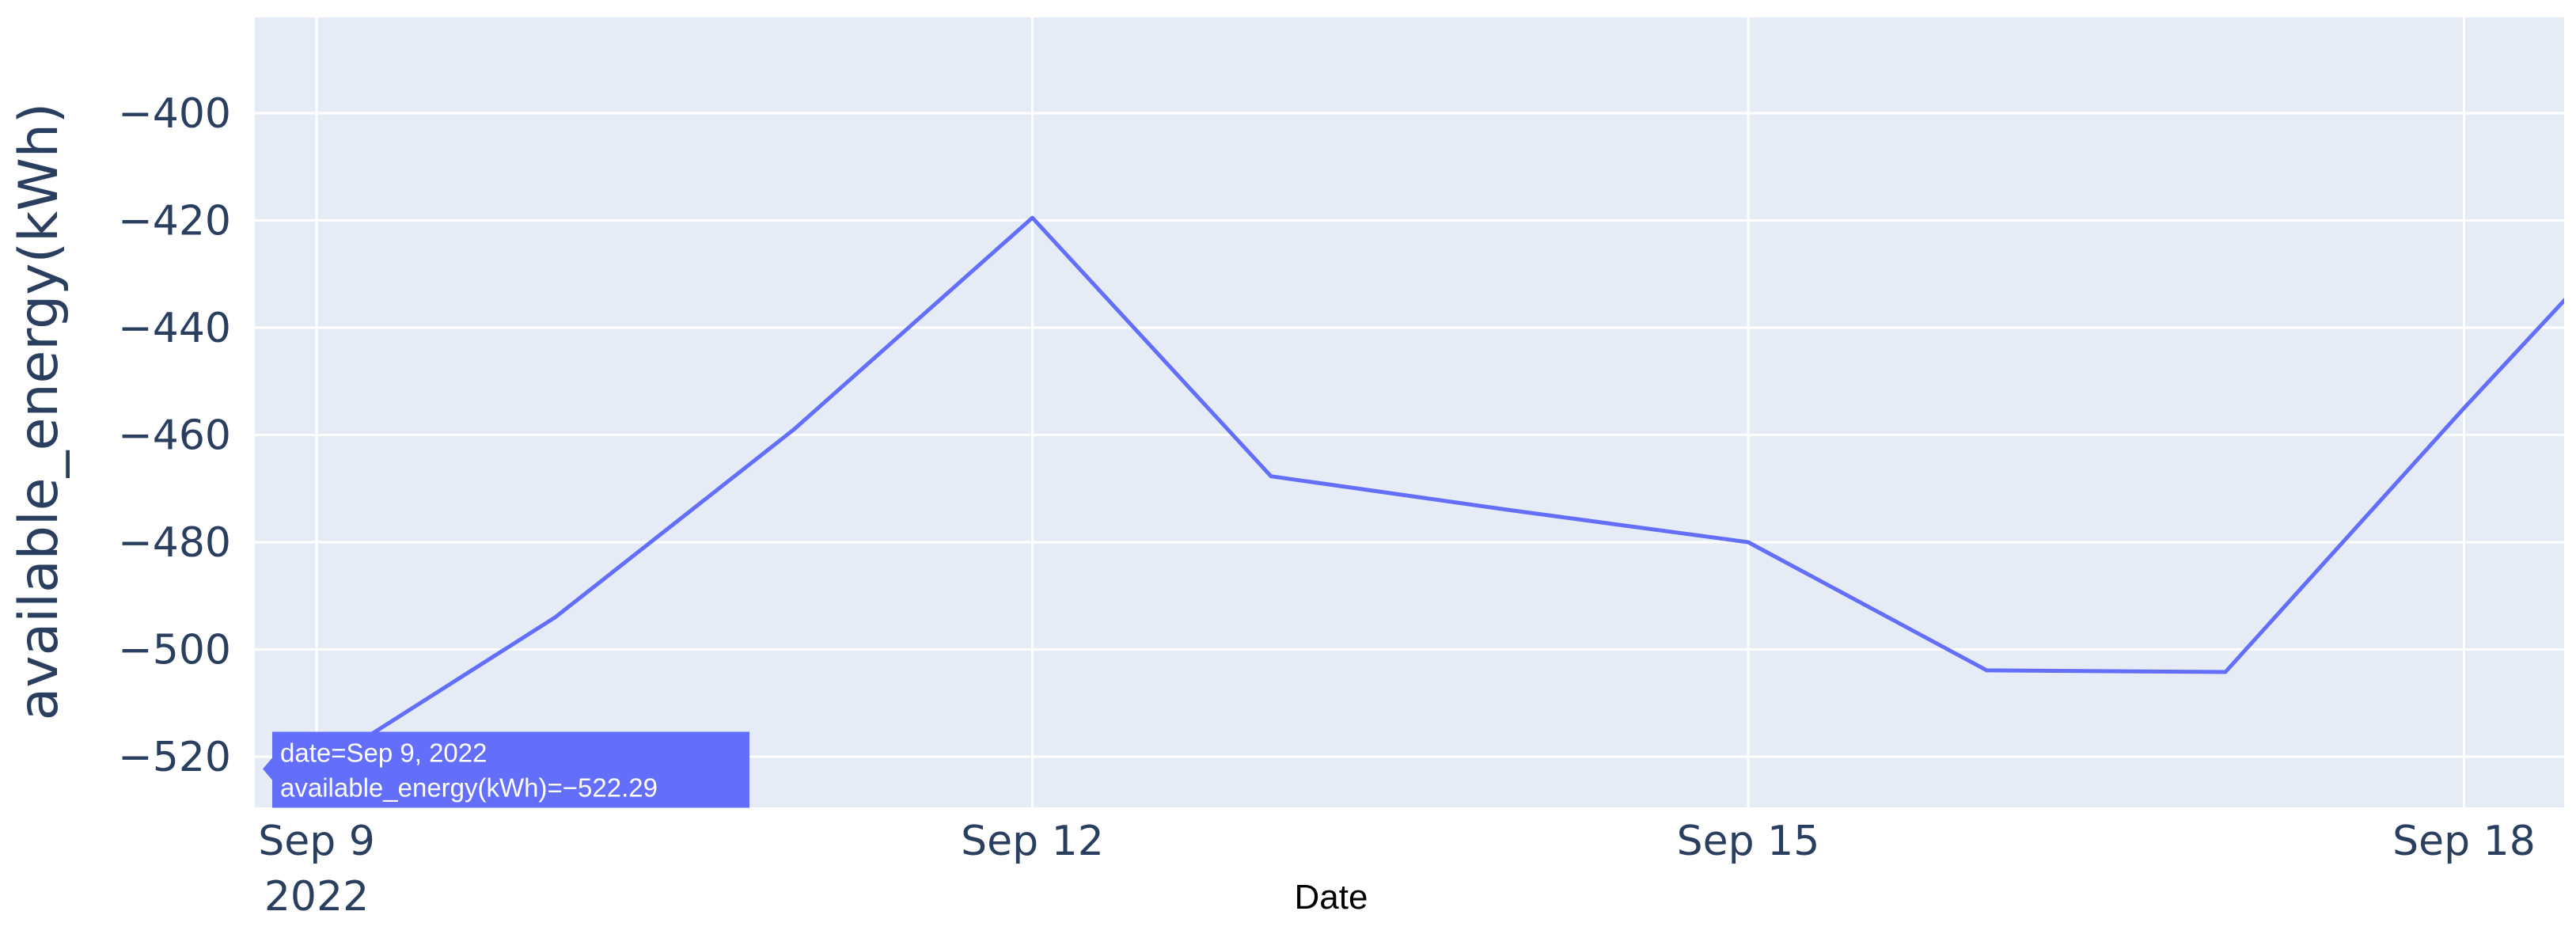 This screenshot has height=934, width=2576. What do you see at coordinates (1748, 841) in the screenshot?
I see `x-tick-label: Sep 15` at bounding box center [1748, 841].